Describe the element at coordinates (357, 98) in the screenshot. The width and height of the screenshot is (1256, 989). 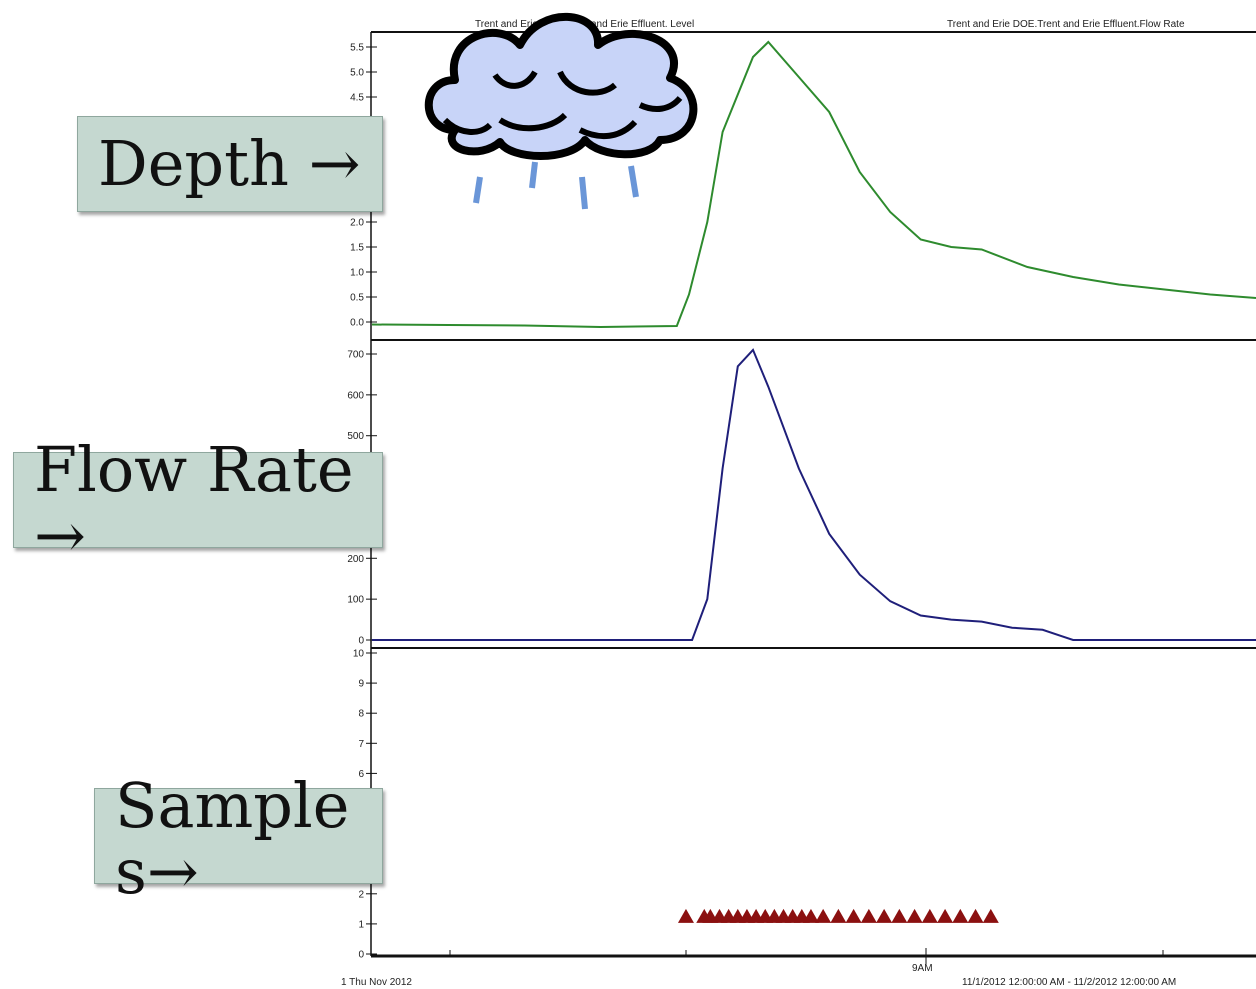
I see `y-tick-label: 4.5` at that location.